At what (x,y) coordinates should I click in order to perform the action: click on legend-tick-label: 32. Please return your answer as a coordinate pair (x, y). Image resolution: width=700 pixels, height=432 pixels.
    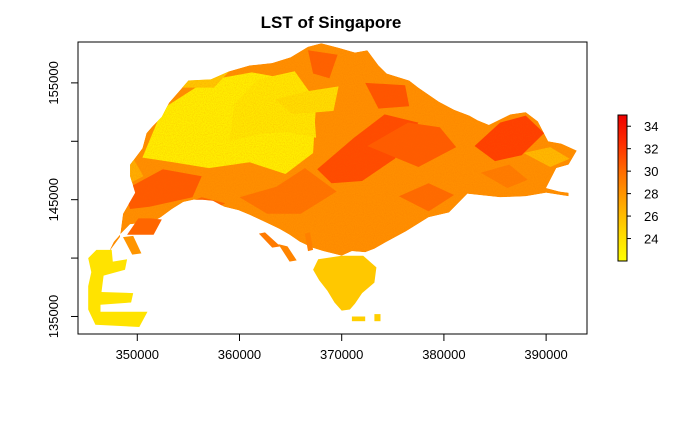
    Looking at the image, I should click on (651, 149).